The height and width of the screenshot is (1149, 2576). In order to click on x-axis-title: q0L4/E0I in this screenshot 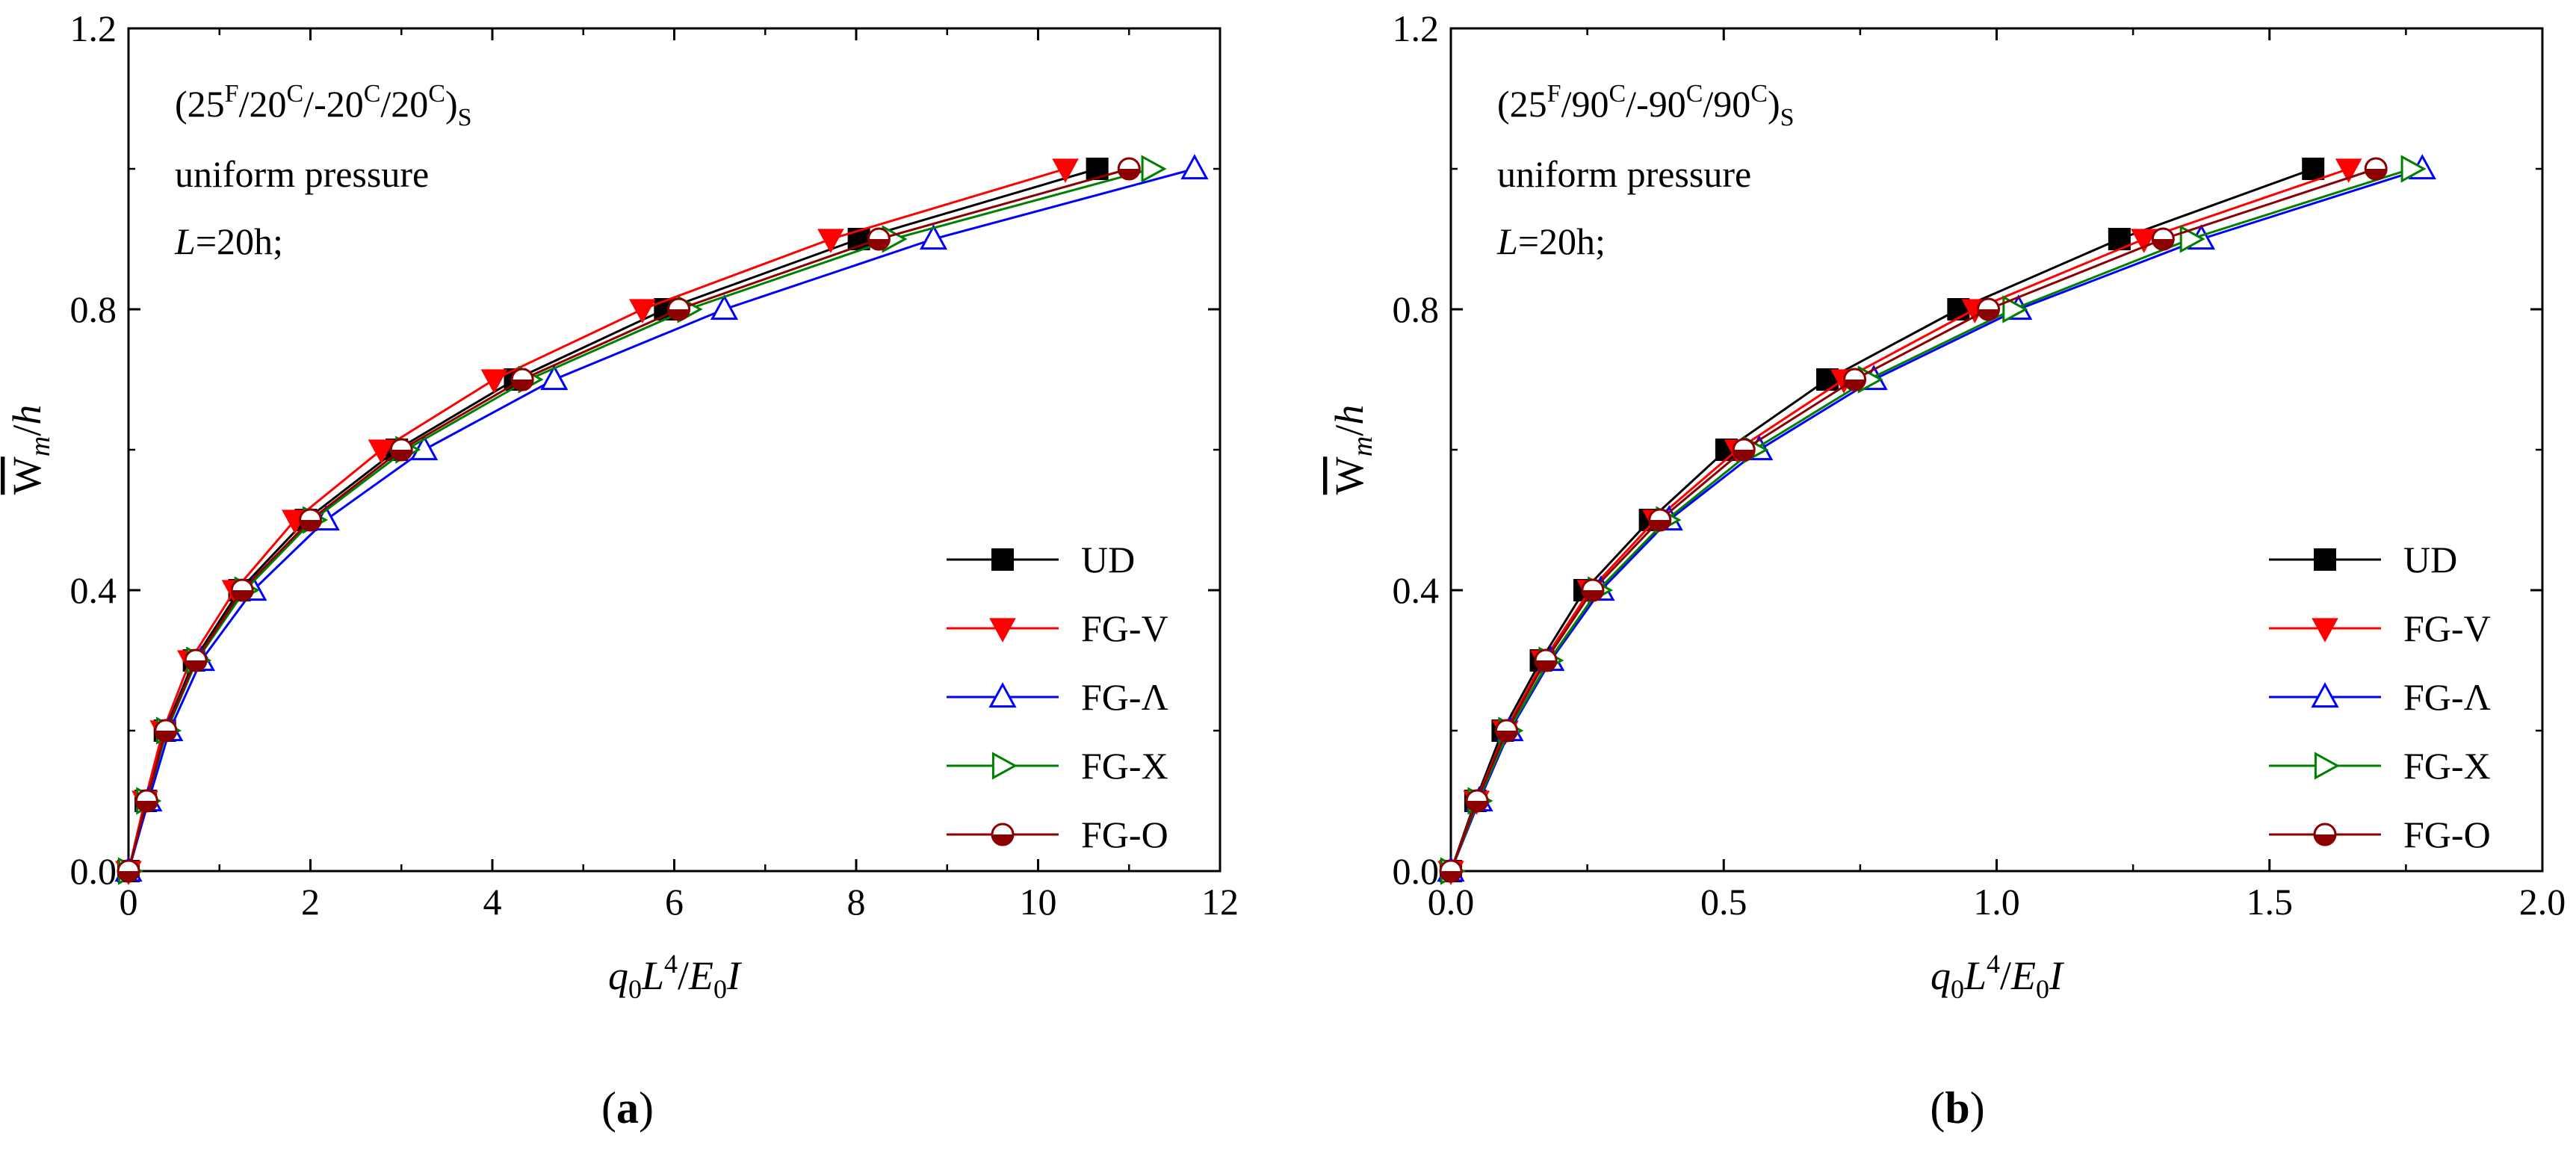, I will do `click(675, 976)`.